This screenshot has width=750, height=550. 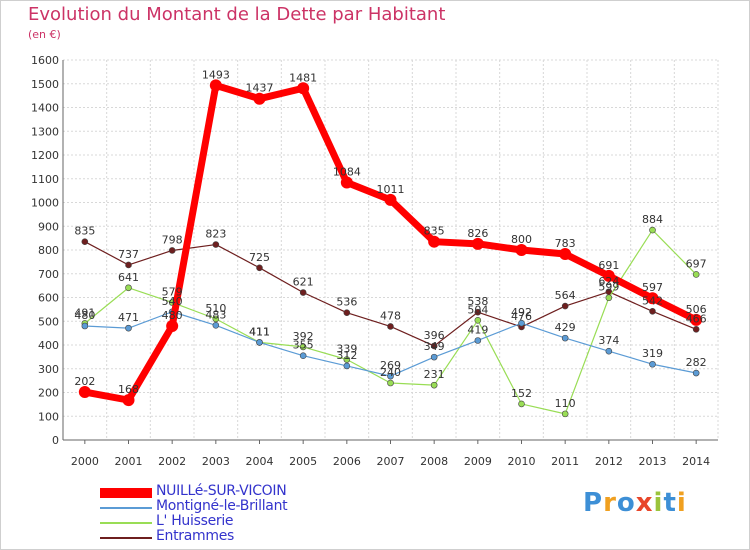 I want to click on data-label: 542, so click(x=652, y=300).